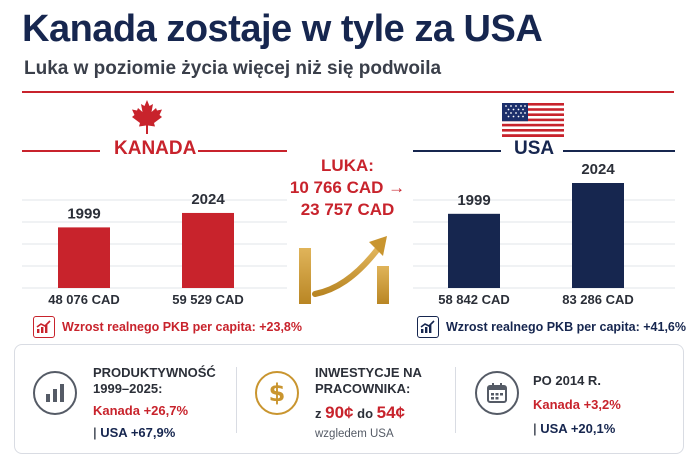 This screenshot has height=467, width=696. Describe the element at coordinates (134, 432) in the screenshot. I see `stat-productivity-usa: | USA +67,9%` at that location.